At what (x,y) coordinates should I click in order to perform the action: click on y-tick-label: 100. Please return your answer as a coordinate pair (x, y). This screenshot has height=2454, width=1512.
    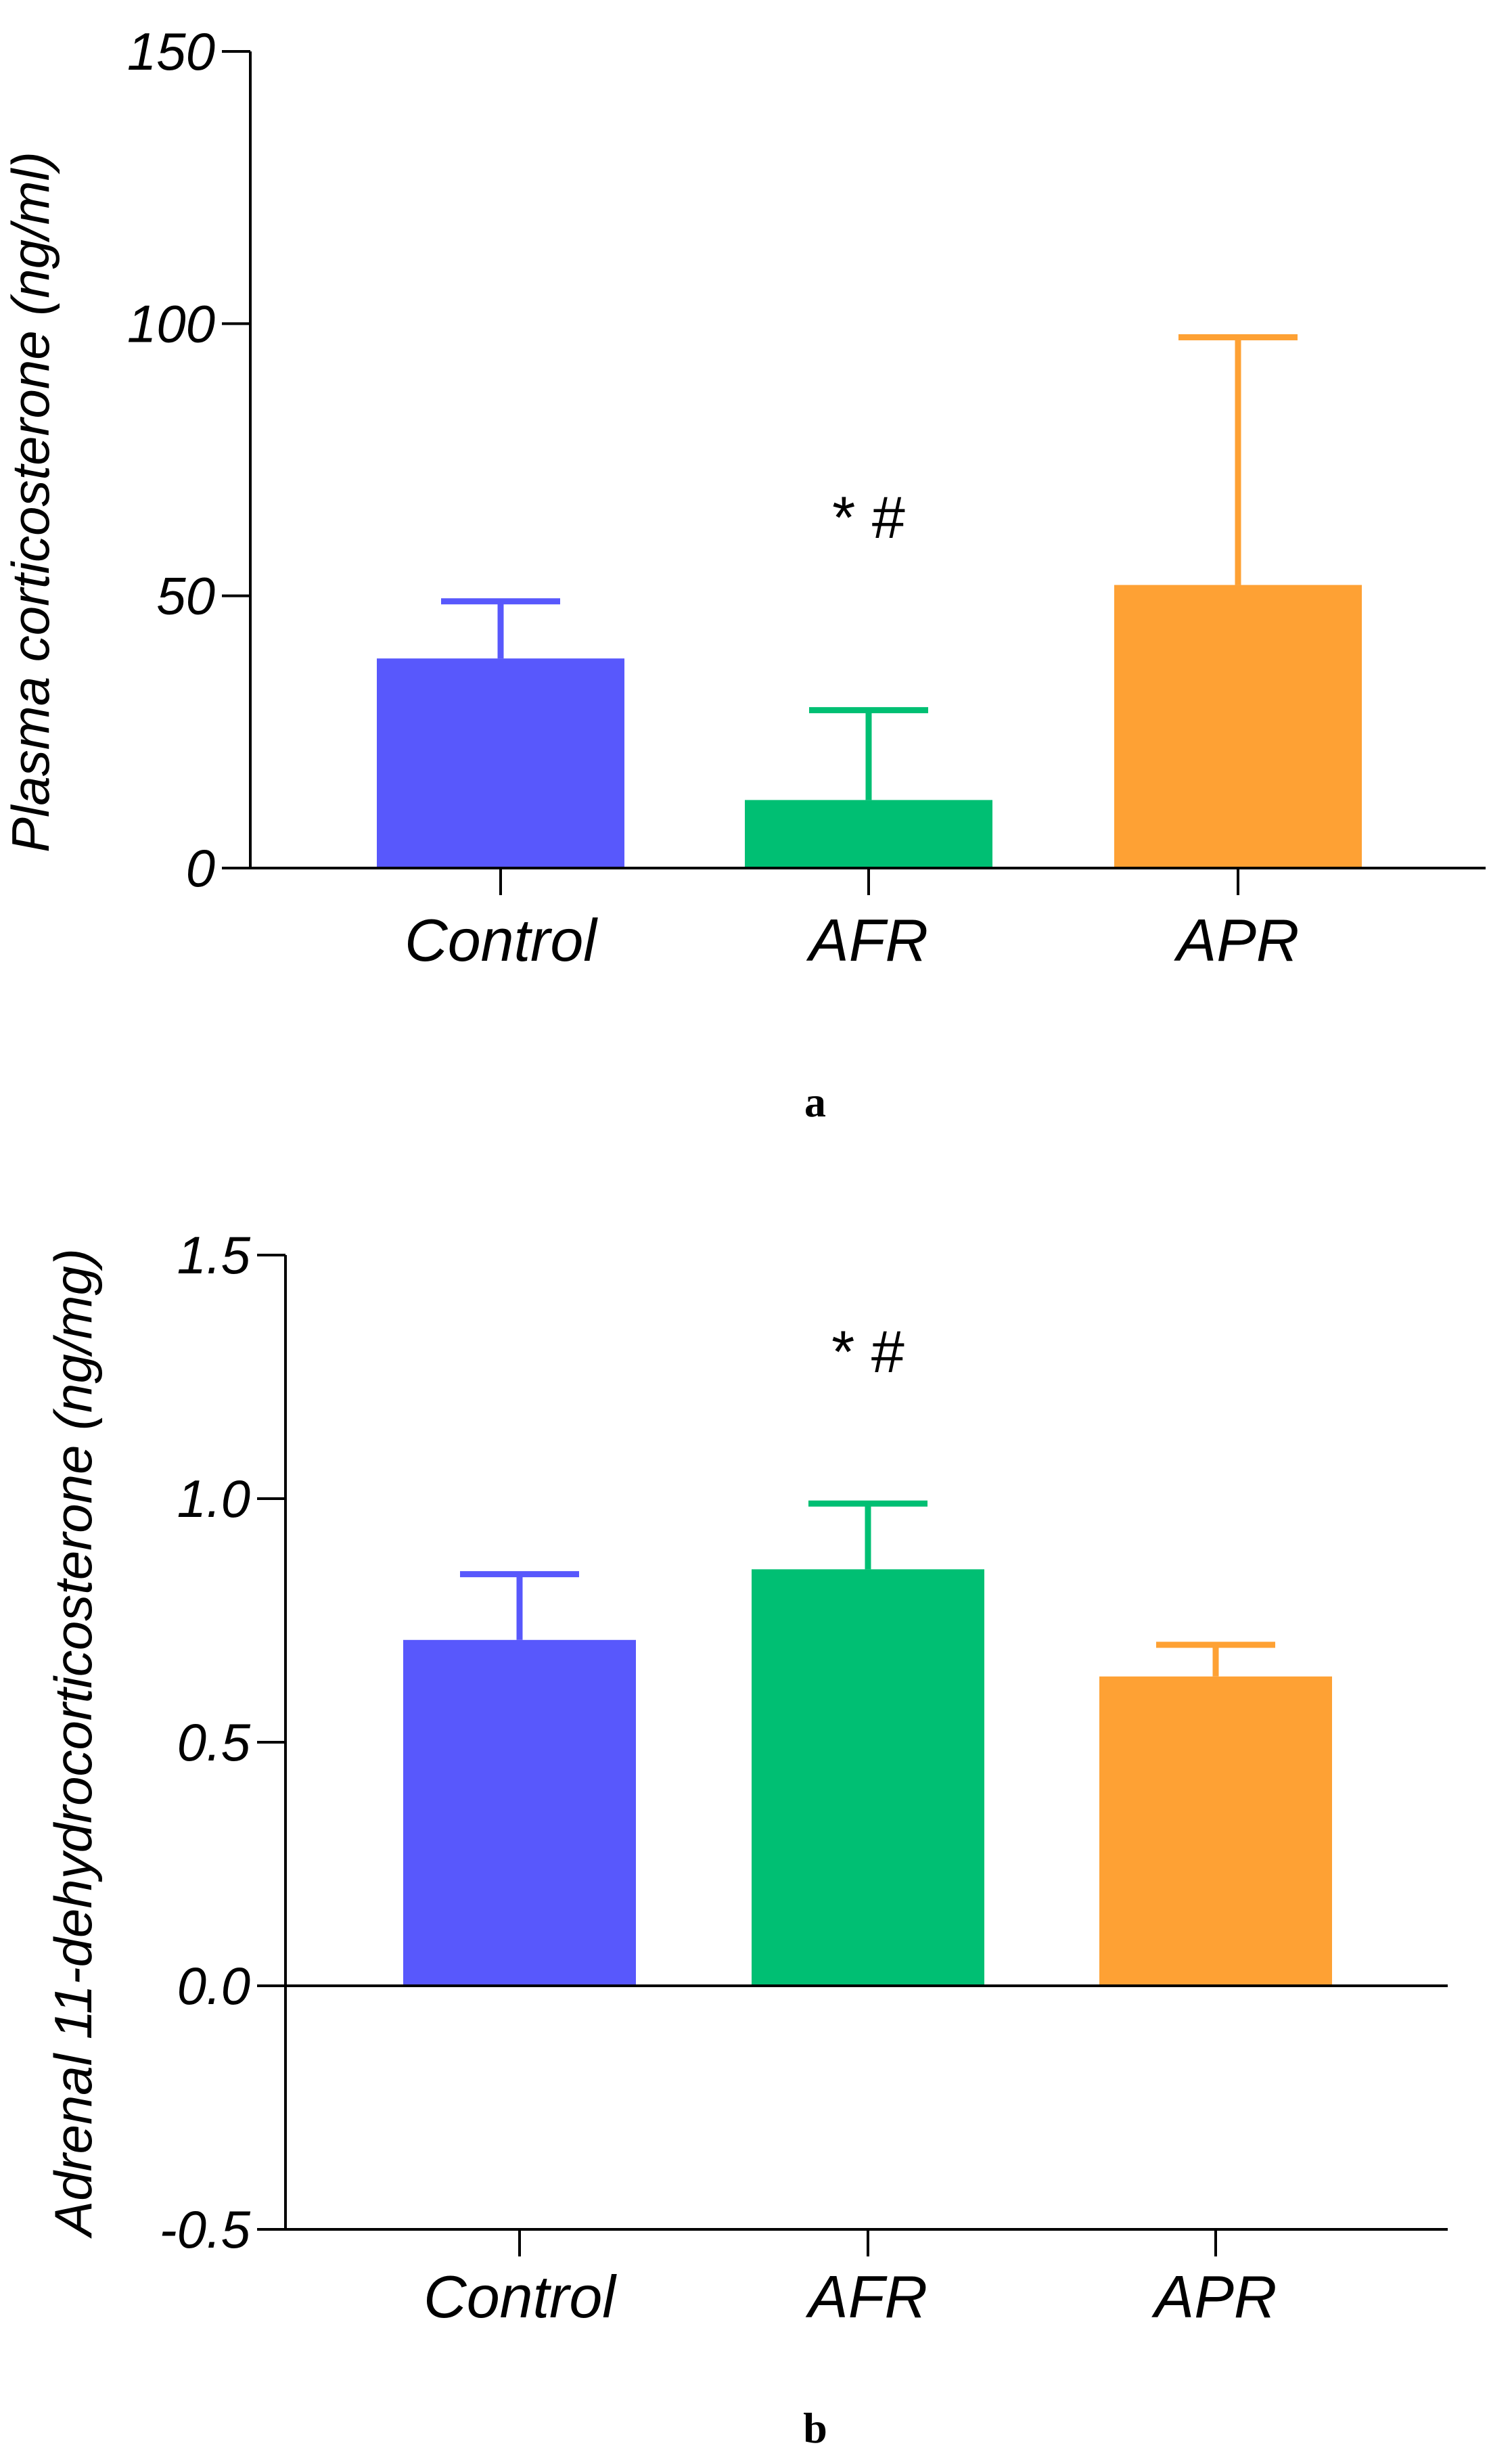
    Looking at the image, I should click on (171, 323).